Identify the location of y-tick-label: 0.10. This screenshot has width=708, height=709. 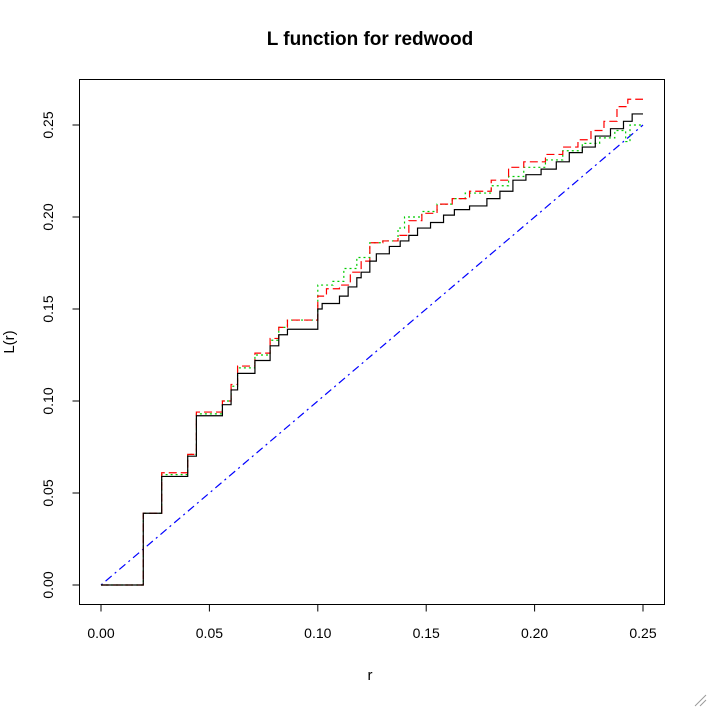
(48, 400).